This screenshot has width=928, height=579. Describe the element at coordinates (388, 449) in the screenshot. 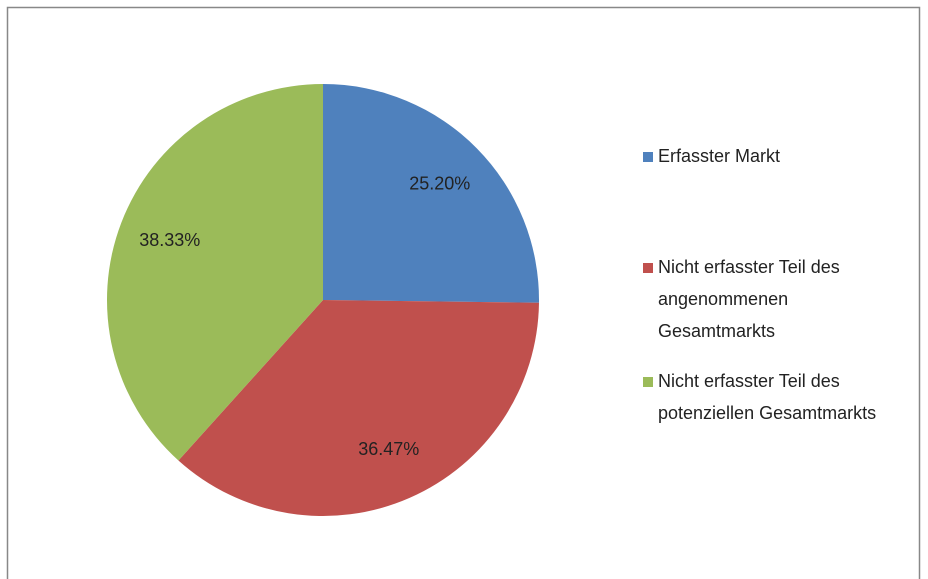

I see `data-label: 36.47%` at that location.